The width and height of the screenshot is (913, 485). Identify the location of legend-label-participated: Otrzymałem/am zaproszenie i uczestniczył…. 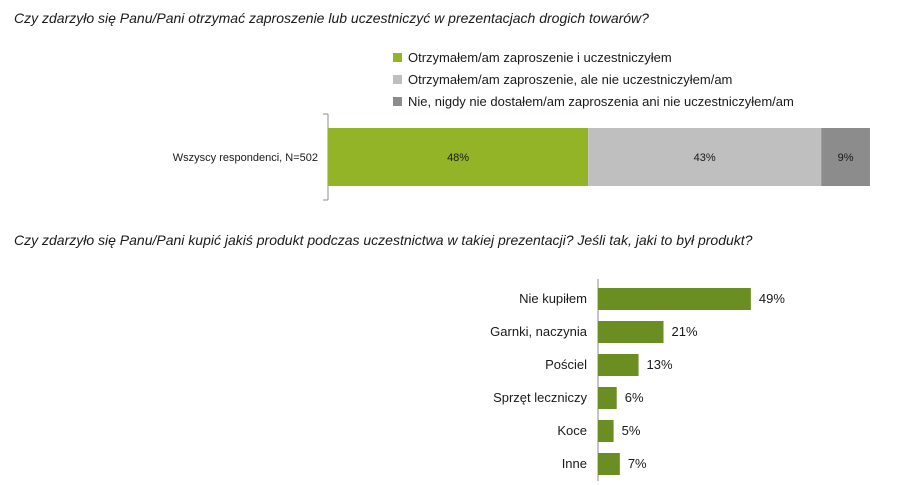
(540, 57).